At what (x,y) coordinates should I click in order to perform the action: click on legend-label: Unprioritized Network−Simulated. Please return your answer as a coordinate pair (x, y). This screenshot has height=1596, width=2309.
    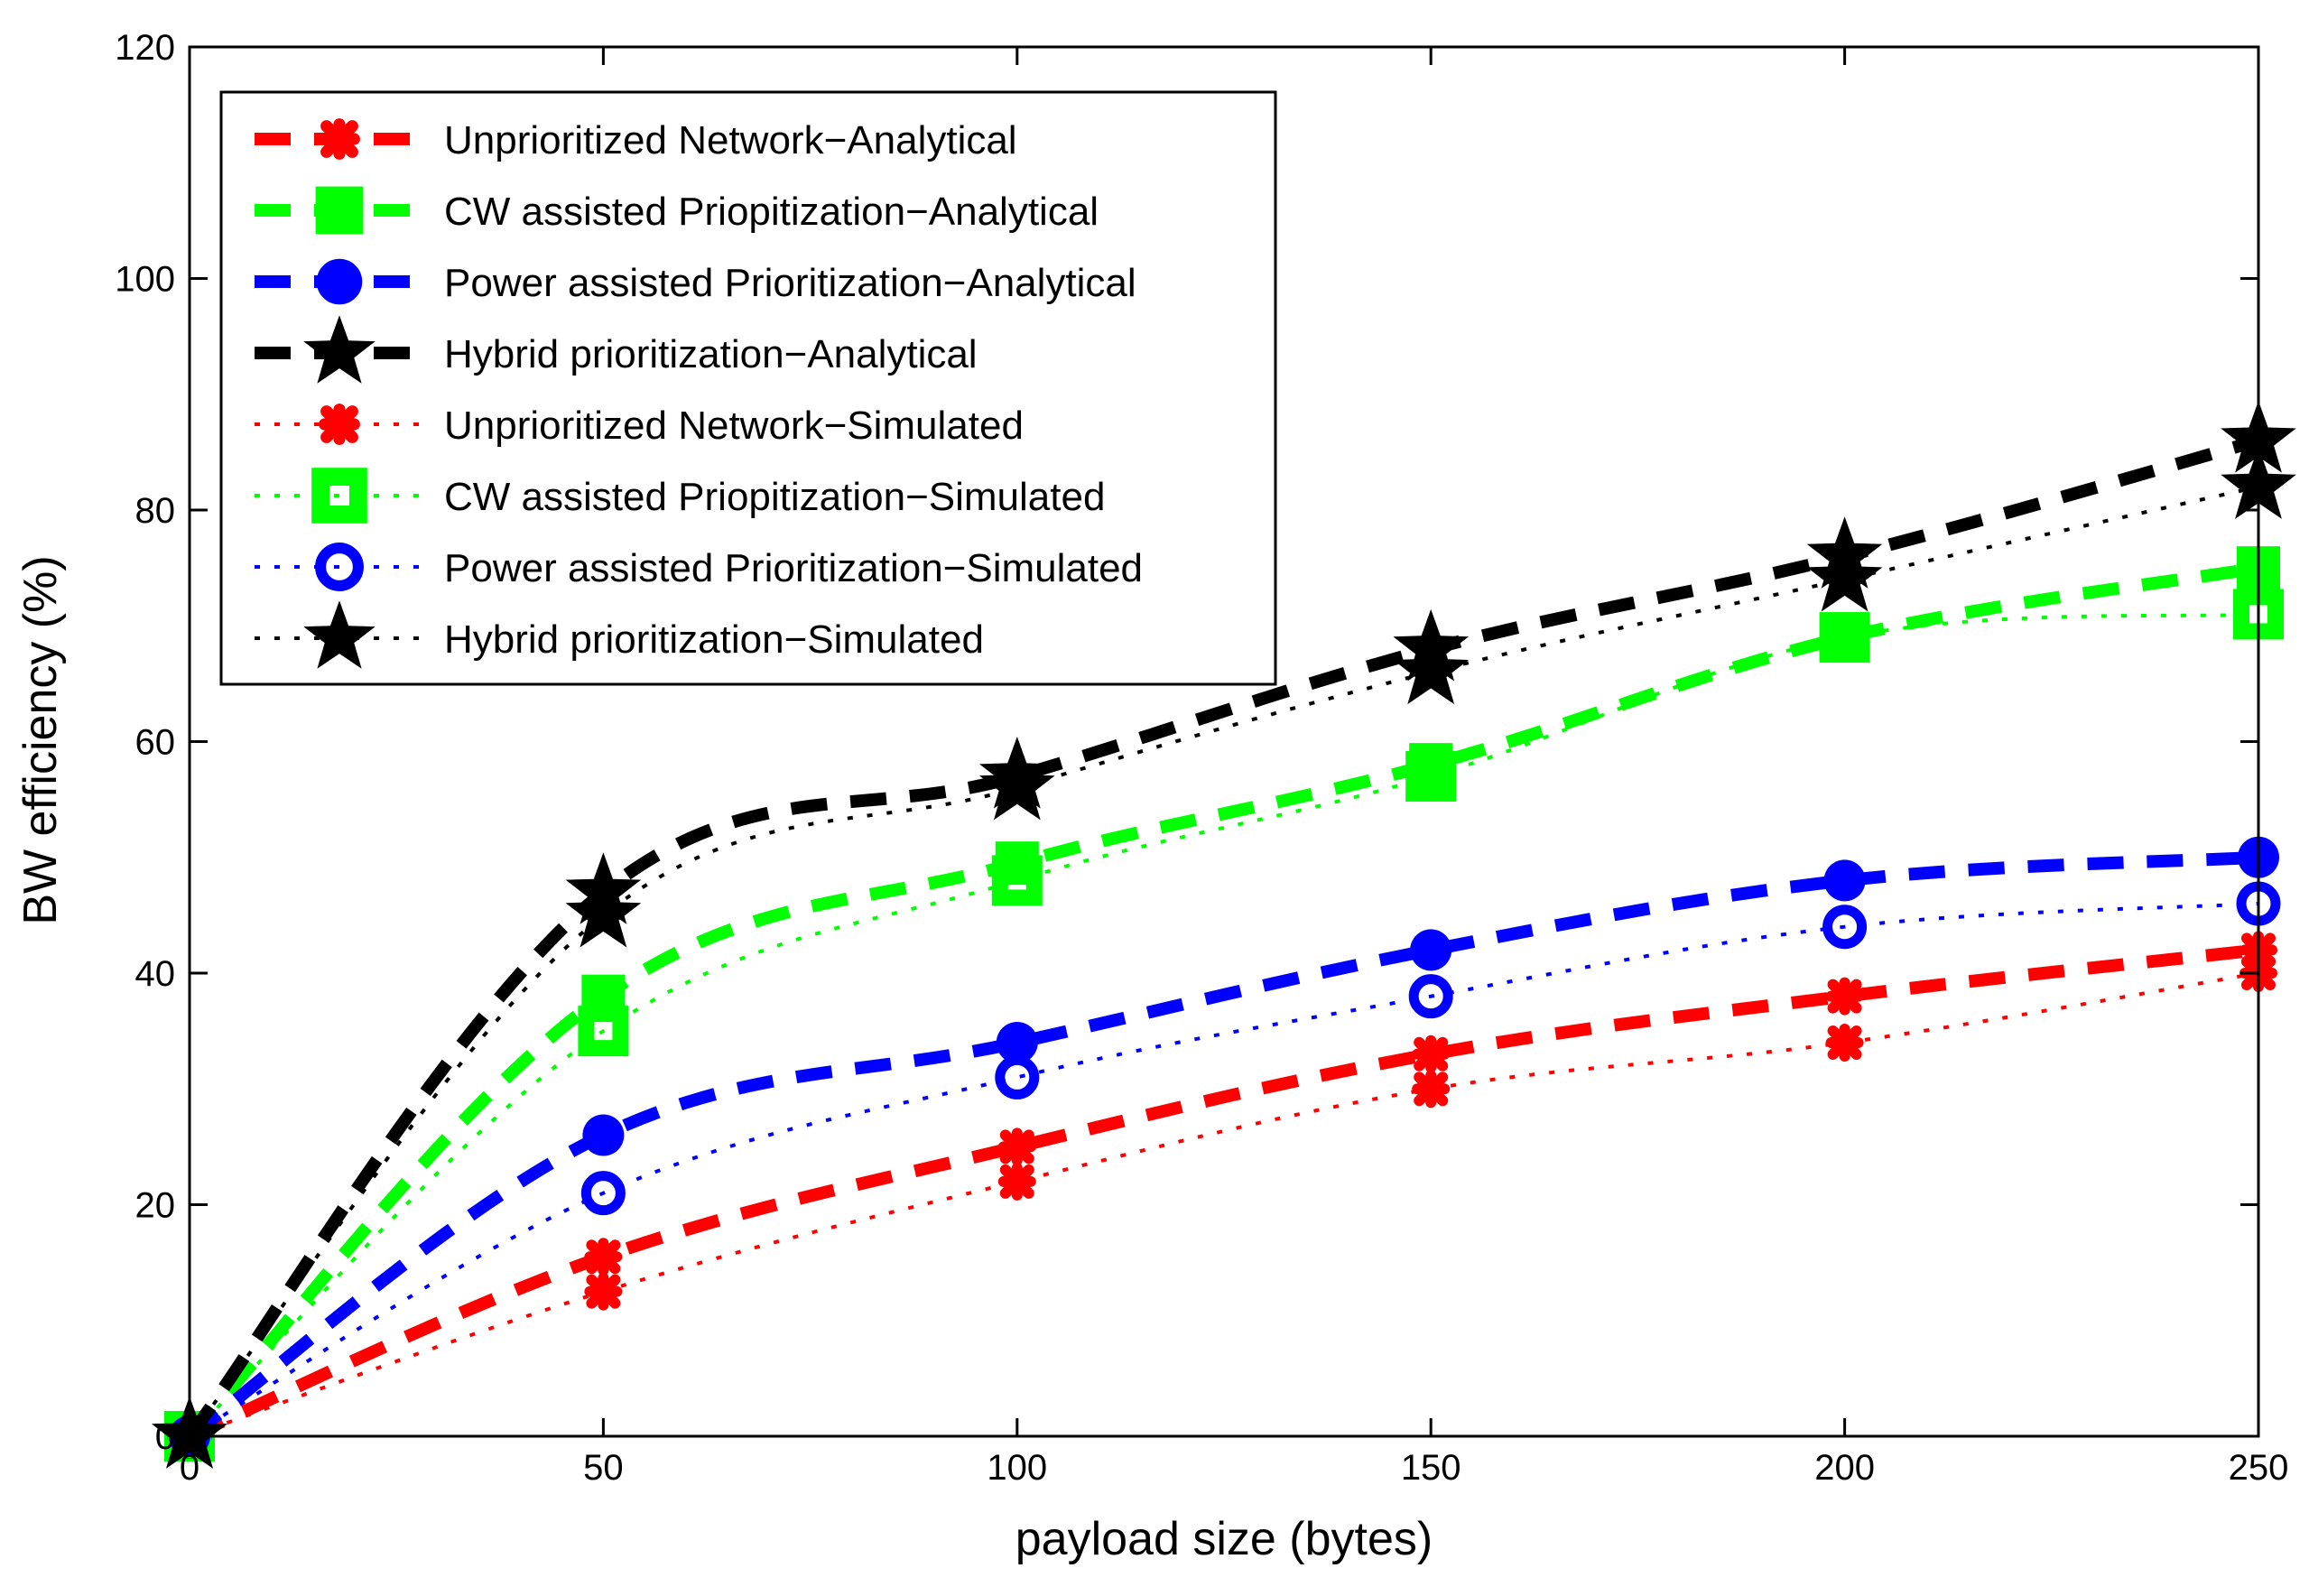
    Looking at the image, I should click on (734, 426).